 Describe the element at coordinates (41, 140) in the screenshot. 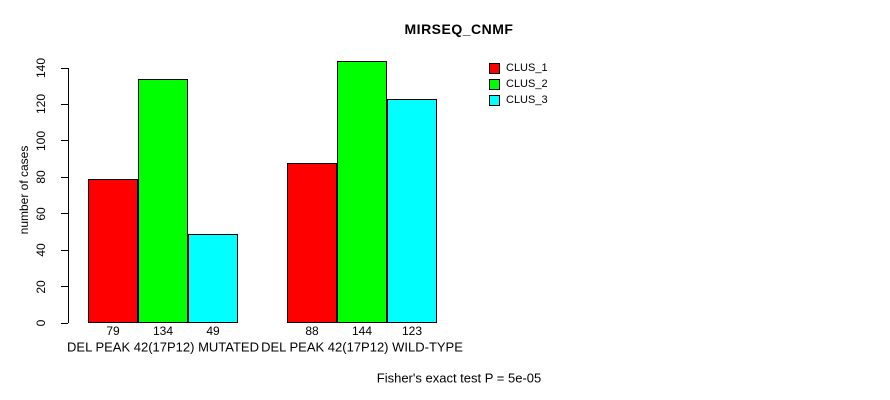

I see `y-tick-label-text: 100` at that location.